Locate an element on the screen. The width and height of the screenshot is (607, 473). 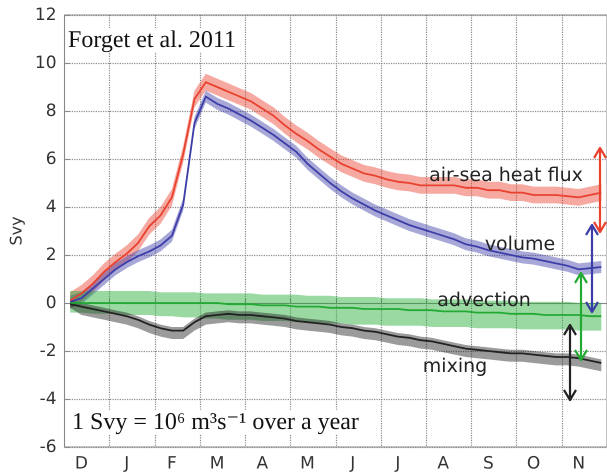
annotation: 1 Svy = 10⁶ m³s⁻¹ over a year is located at coordinates (215, 422).